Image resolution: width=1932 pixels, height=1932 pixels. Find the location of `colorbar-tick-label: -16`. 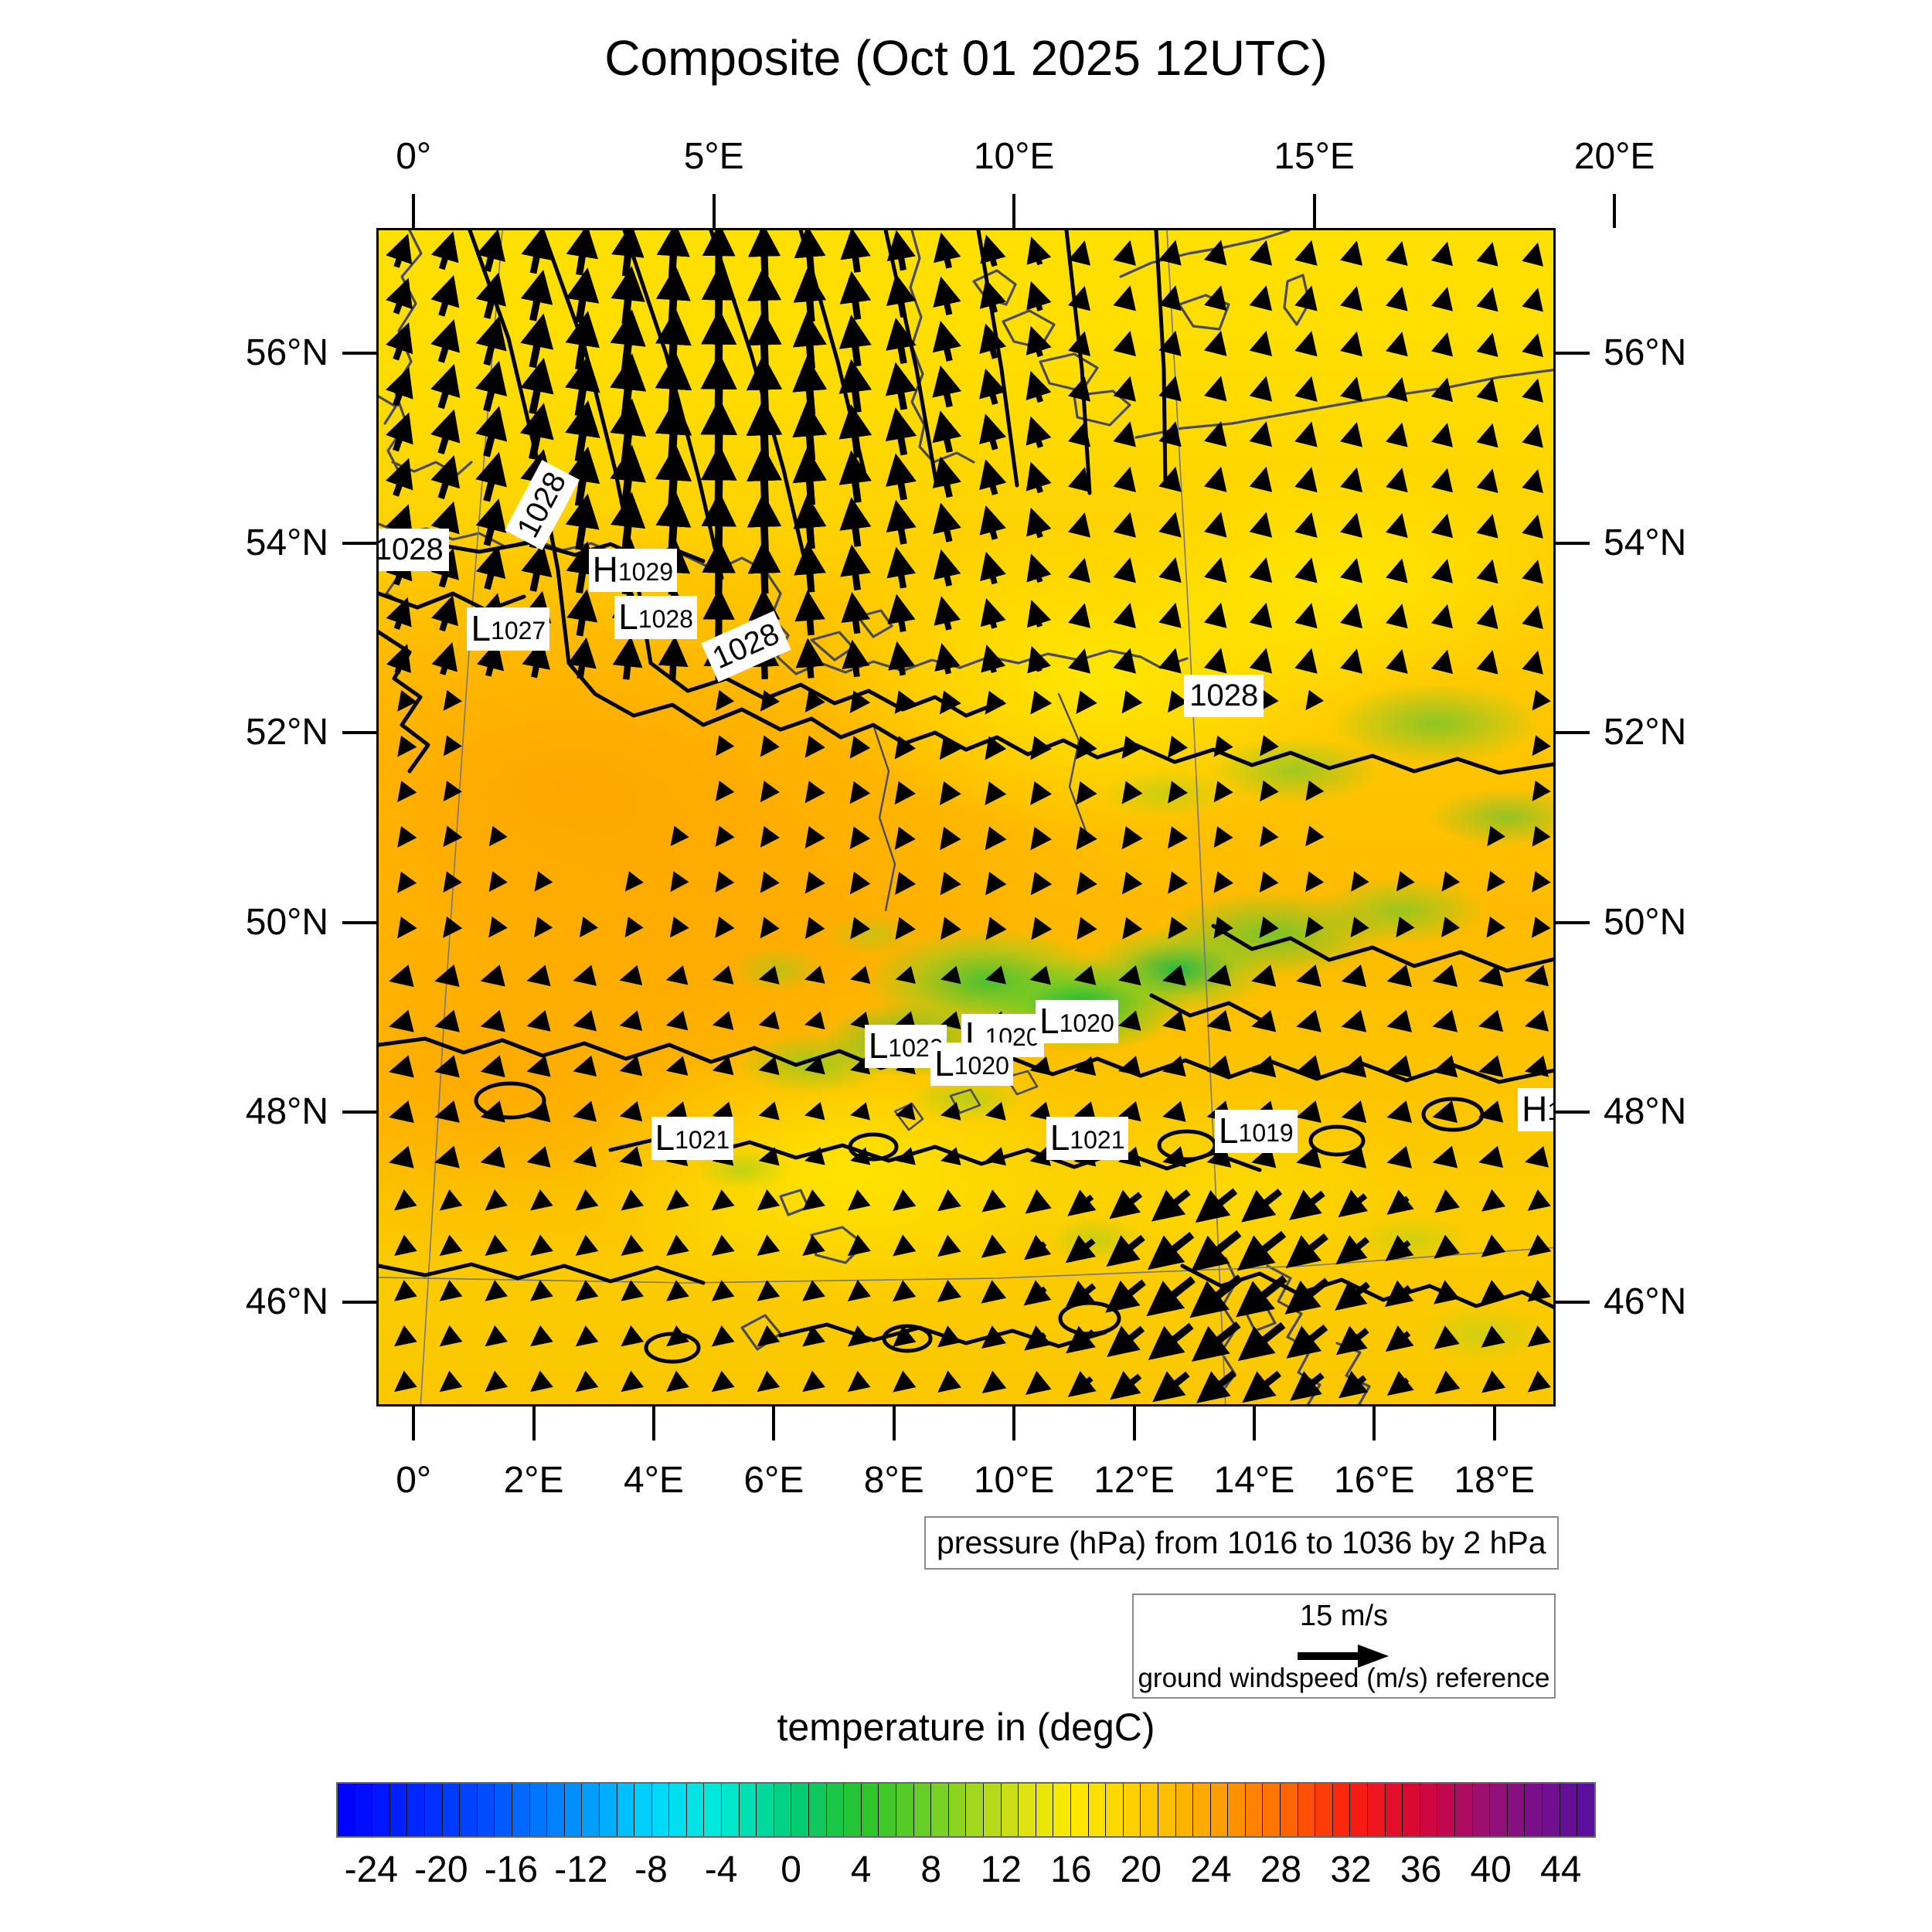

colorbar-tick-label: -16 is located at coordinates (512, 1870).